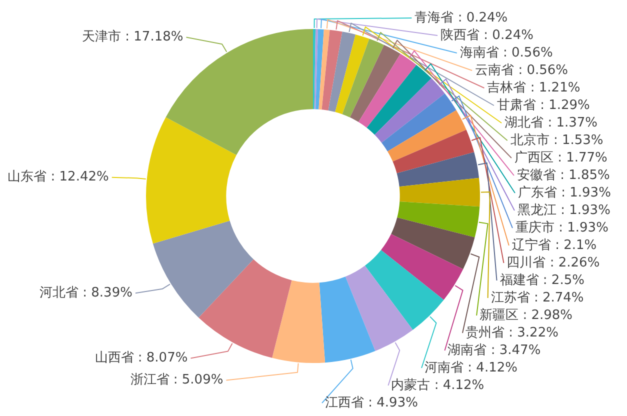 The width and height of the screenshot is (627, 416). Describe the element at coordinates (521, 70) in the screenshot. I see `slice-label: 云南省 : 0.56%` at that location.